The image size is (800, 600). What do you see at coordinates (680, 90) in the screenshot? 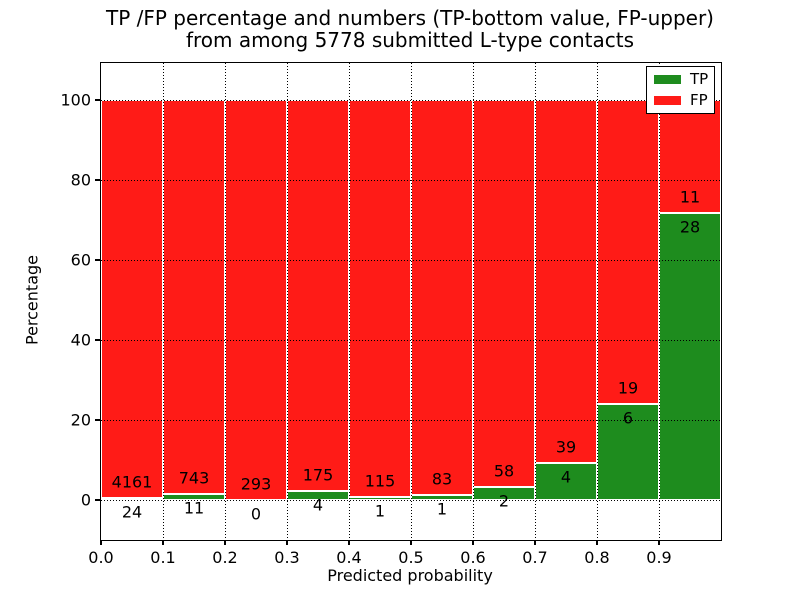
I see `legend: TP FP` at bounding box center [680, 90].